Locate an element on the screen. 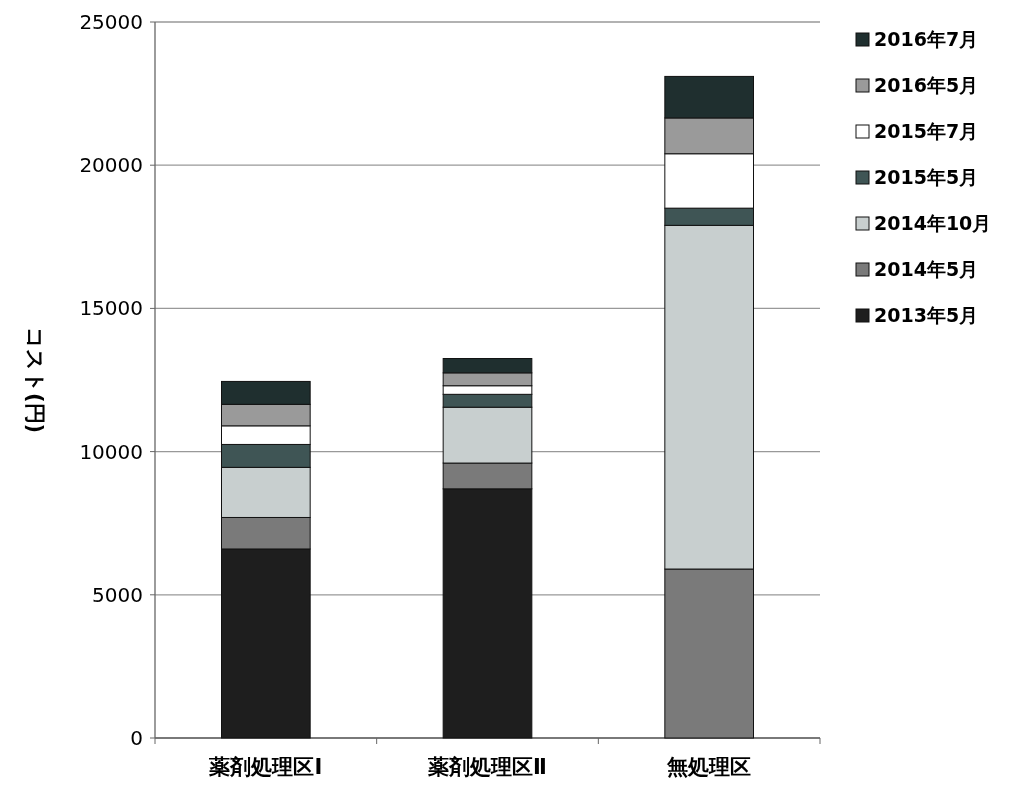 This screenshot has width=1012, height=785. y-tick-label: 15000 is located at coordinates (111, 308).